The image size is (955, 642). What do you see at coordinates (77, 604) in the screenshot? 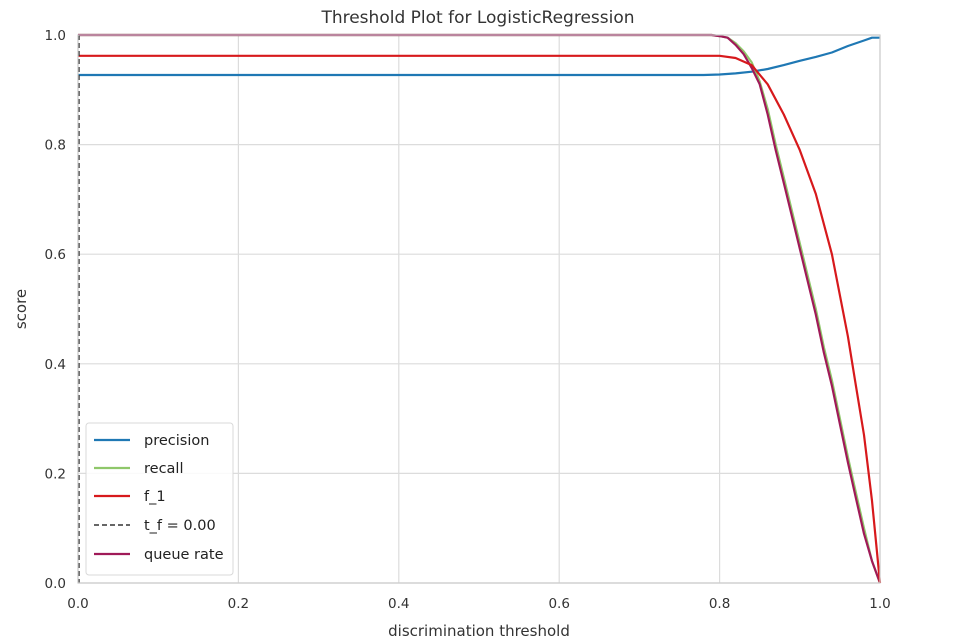
I see `x-tick-label: 0.0` at bounding box center [77, 604].